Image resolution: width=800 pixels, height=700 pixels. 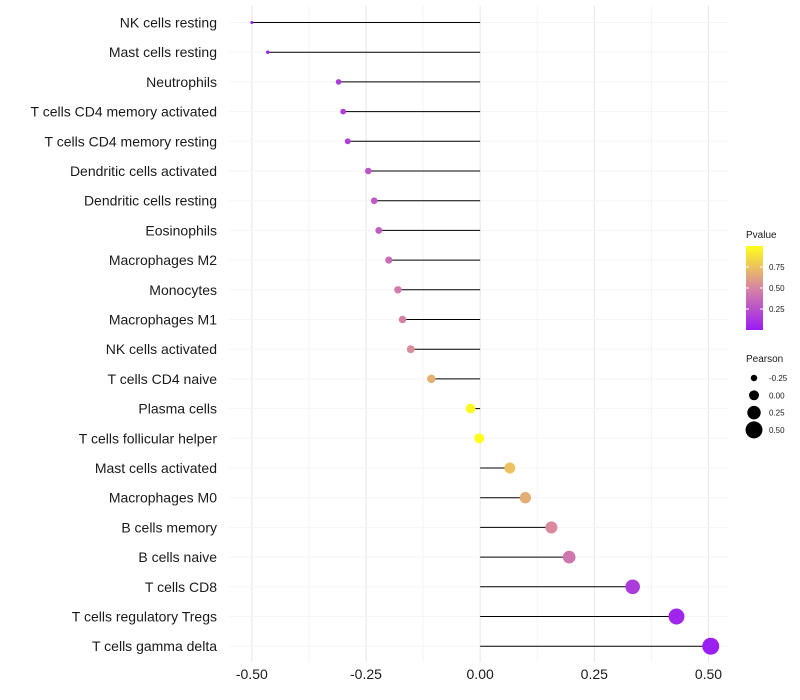 I want to click on size-legend-label: 0.00, so click(x=777, y=395).